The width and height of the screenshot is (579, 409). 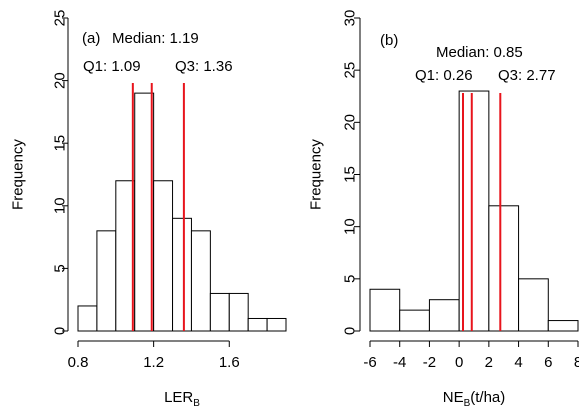 I want to click on q1-annotation: Q1: 0.26, so click(x=444, y=75).